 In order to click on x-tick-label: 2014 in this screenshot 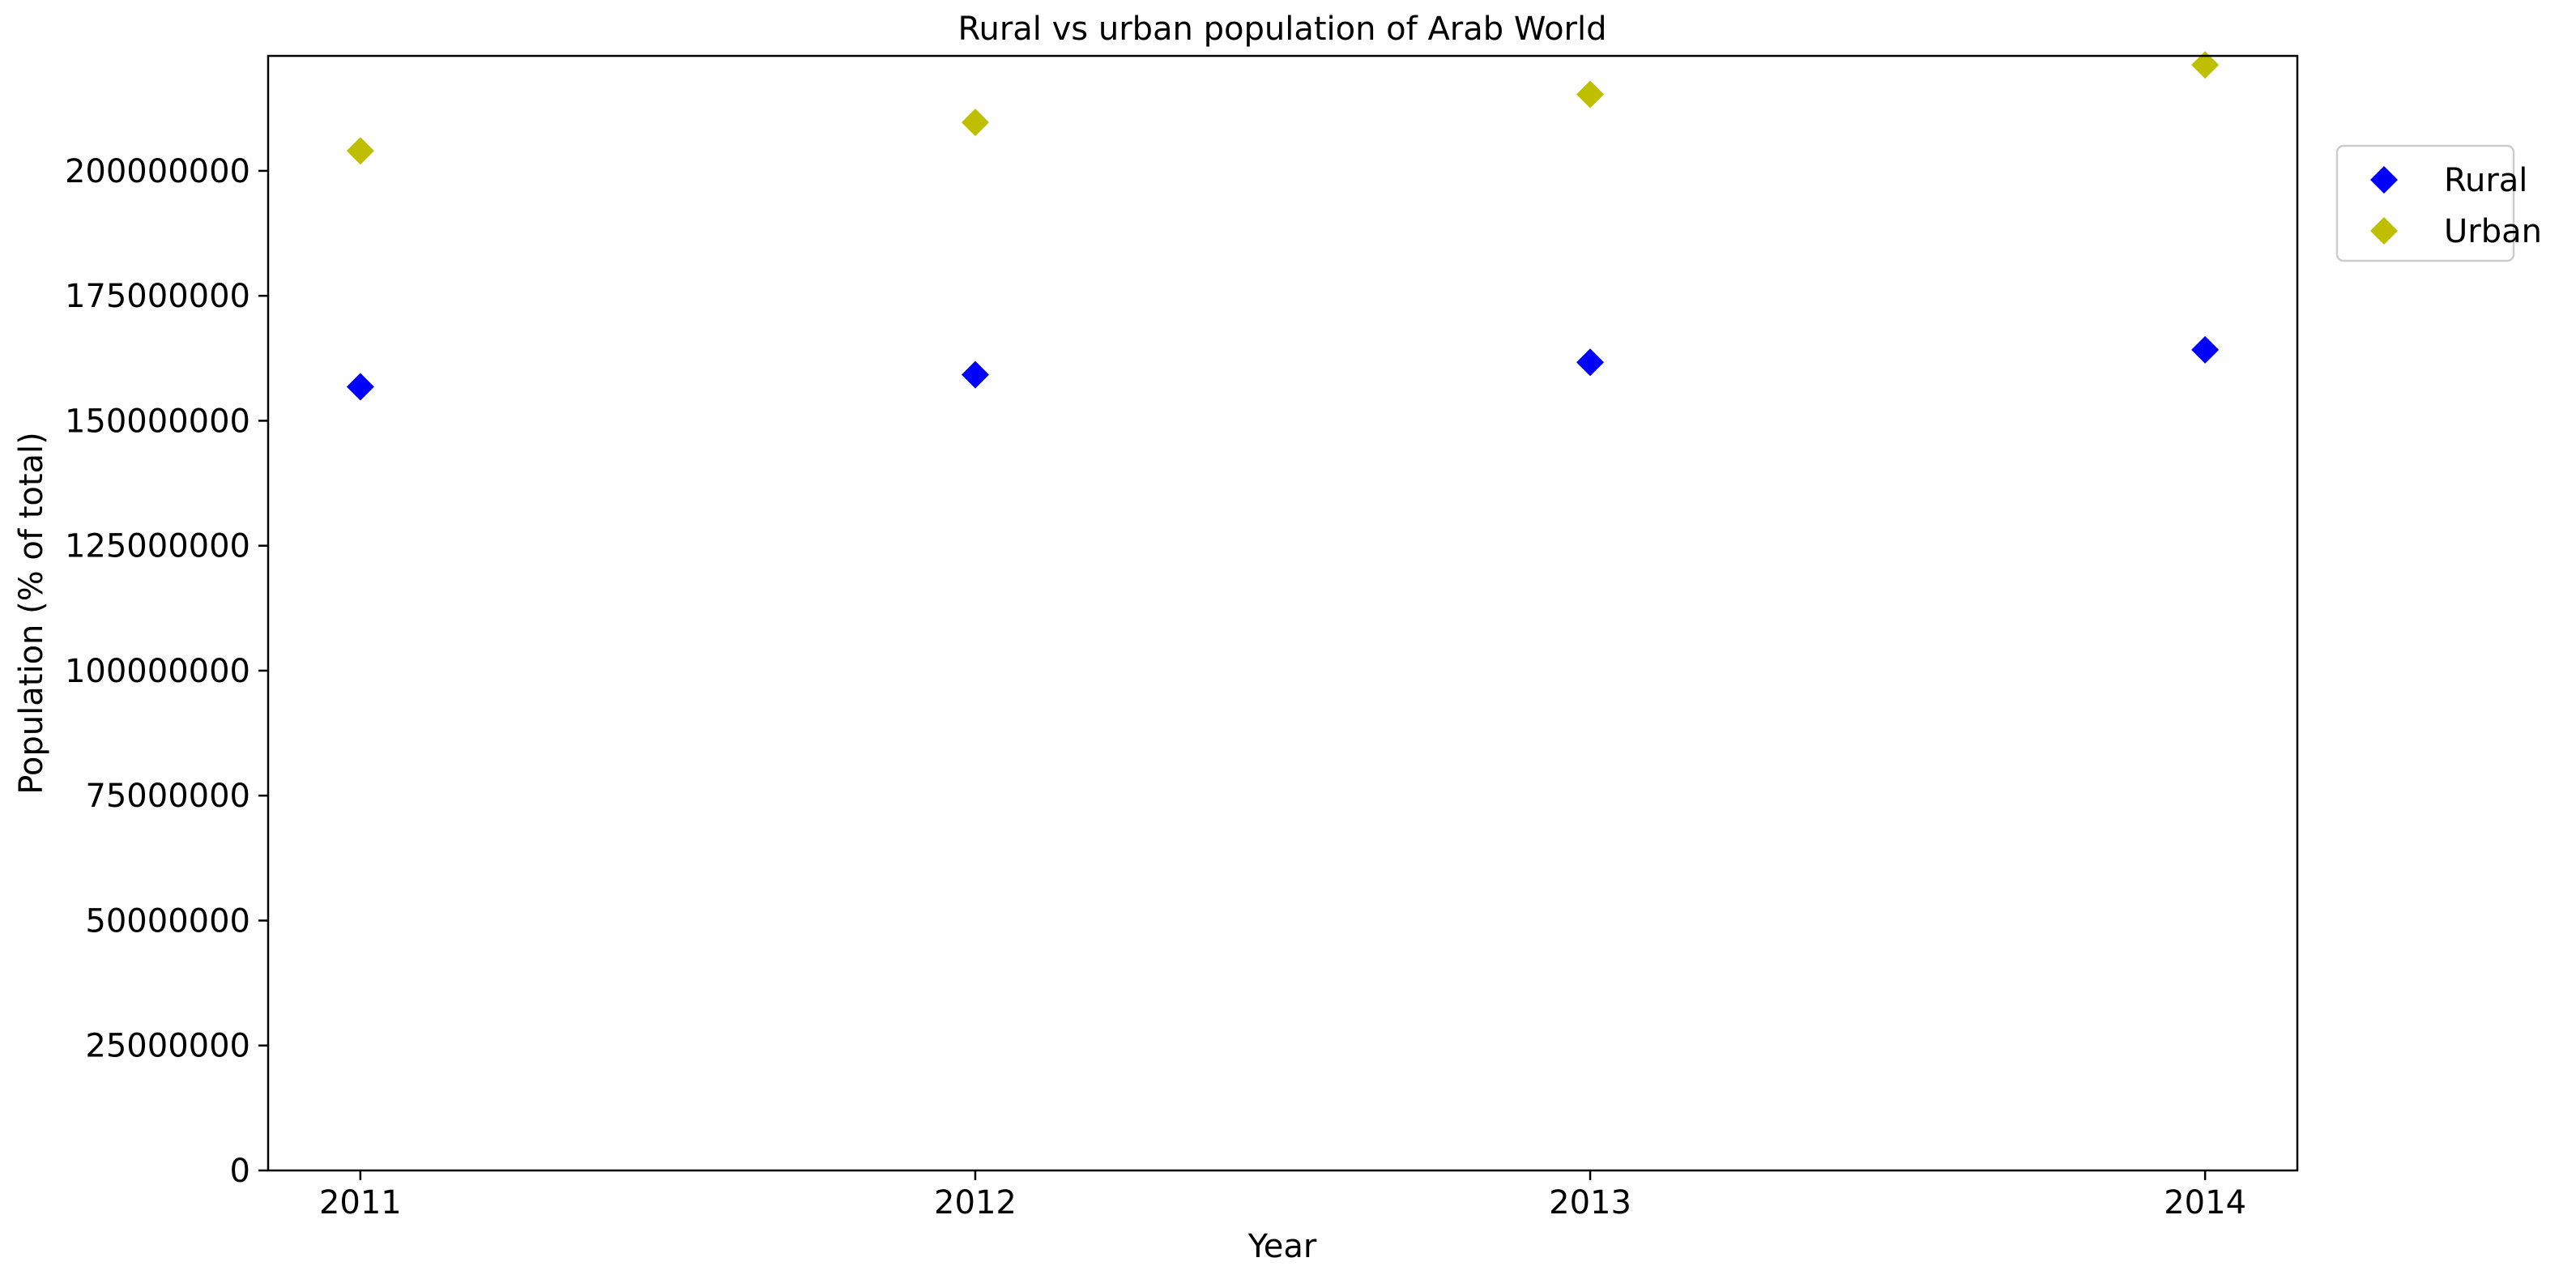, I will do `click(2205, 1202)`.